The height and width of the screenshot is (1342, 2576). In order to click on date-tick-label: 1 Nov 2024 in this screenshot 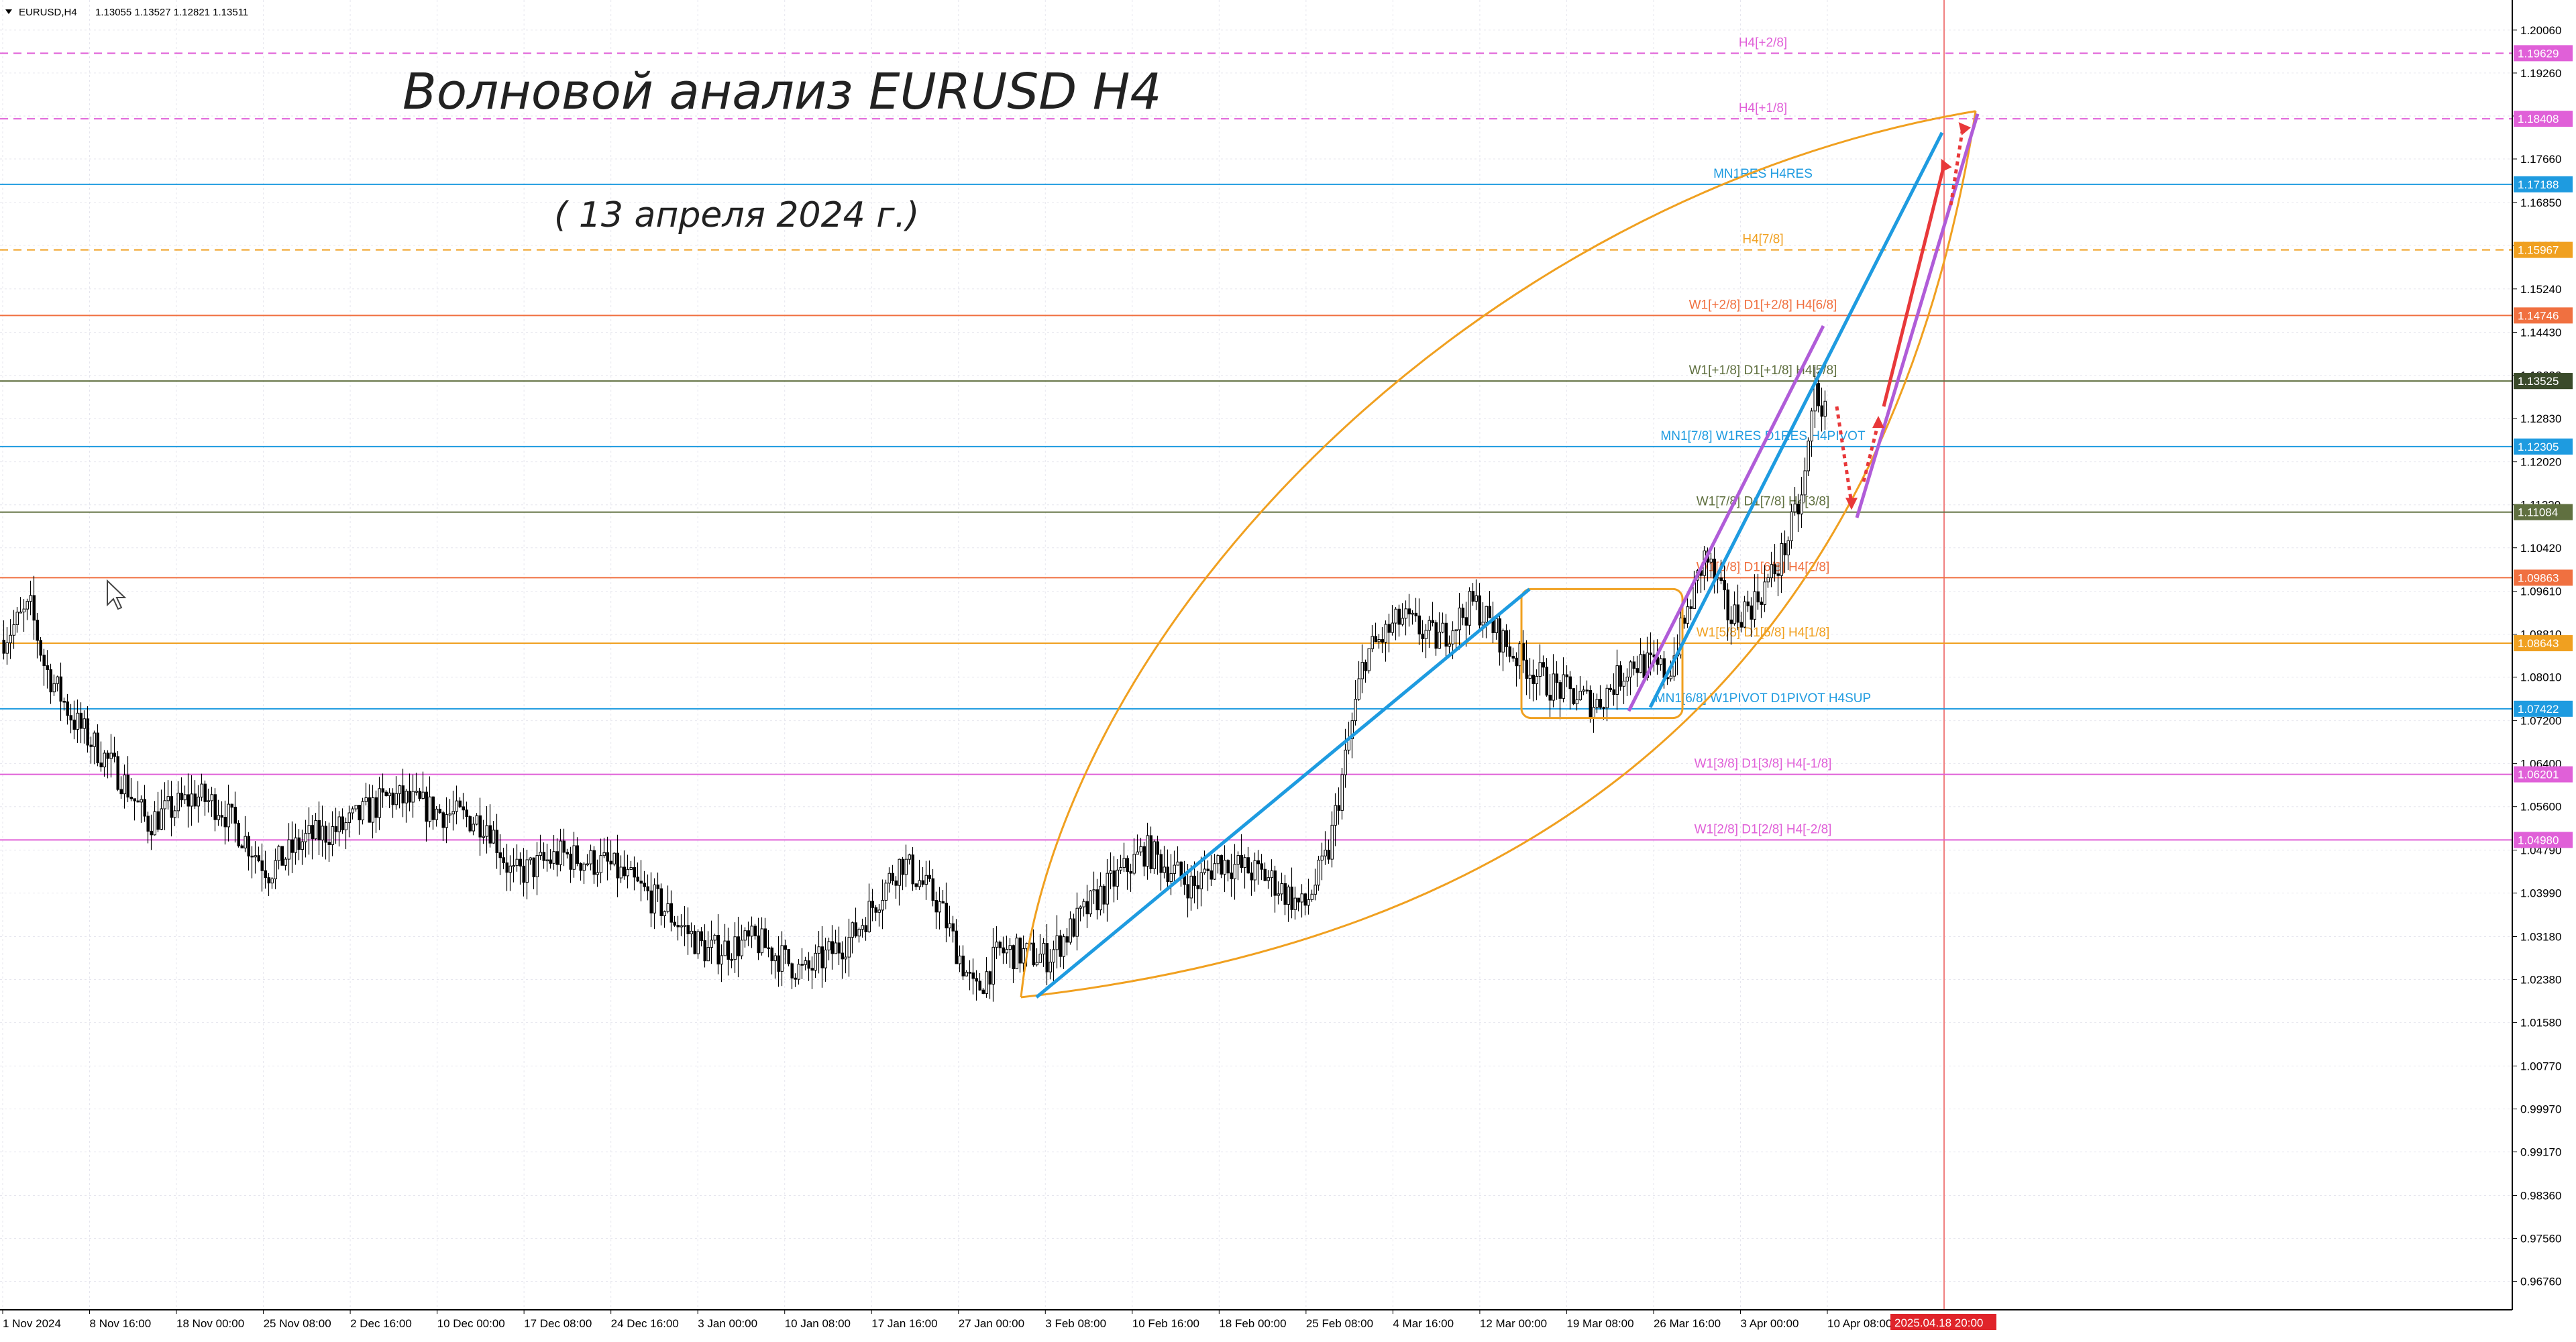, I will do `click(32, 1323)`.